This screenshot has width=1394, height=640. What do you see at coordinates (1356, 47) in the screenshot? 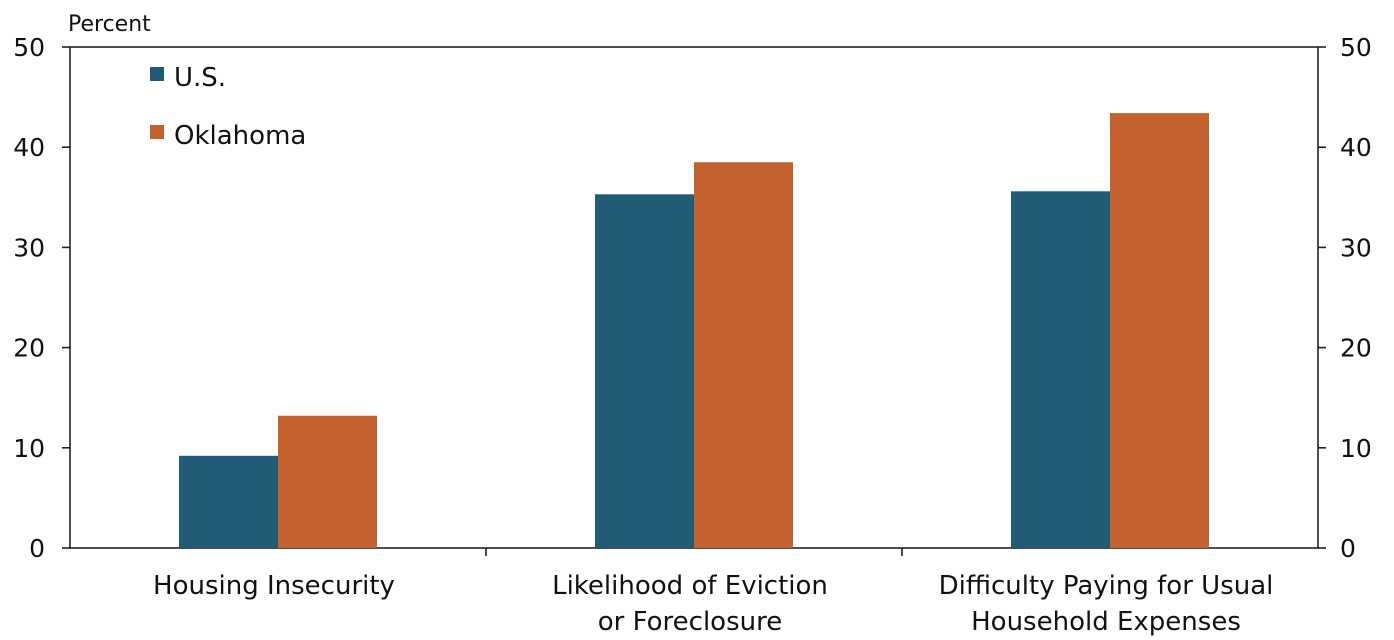
I see `y-tick-label-right: 50` at bounding box center [1356, 47].